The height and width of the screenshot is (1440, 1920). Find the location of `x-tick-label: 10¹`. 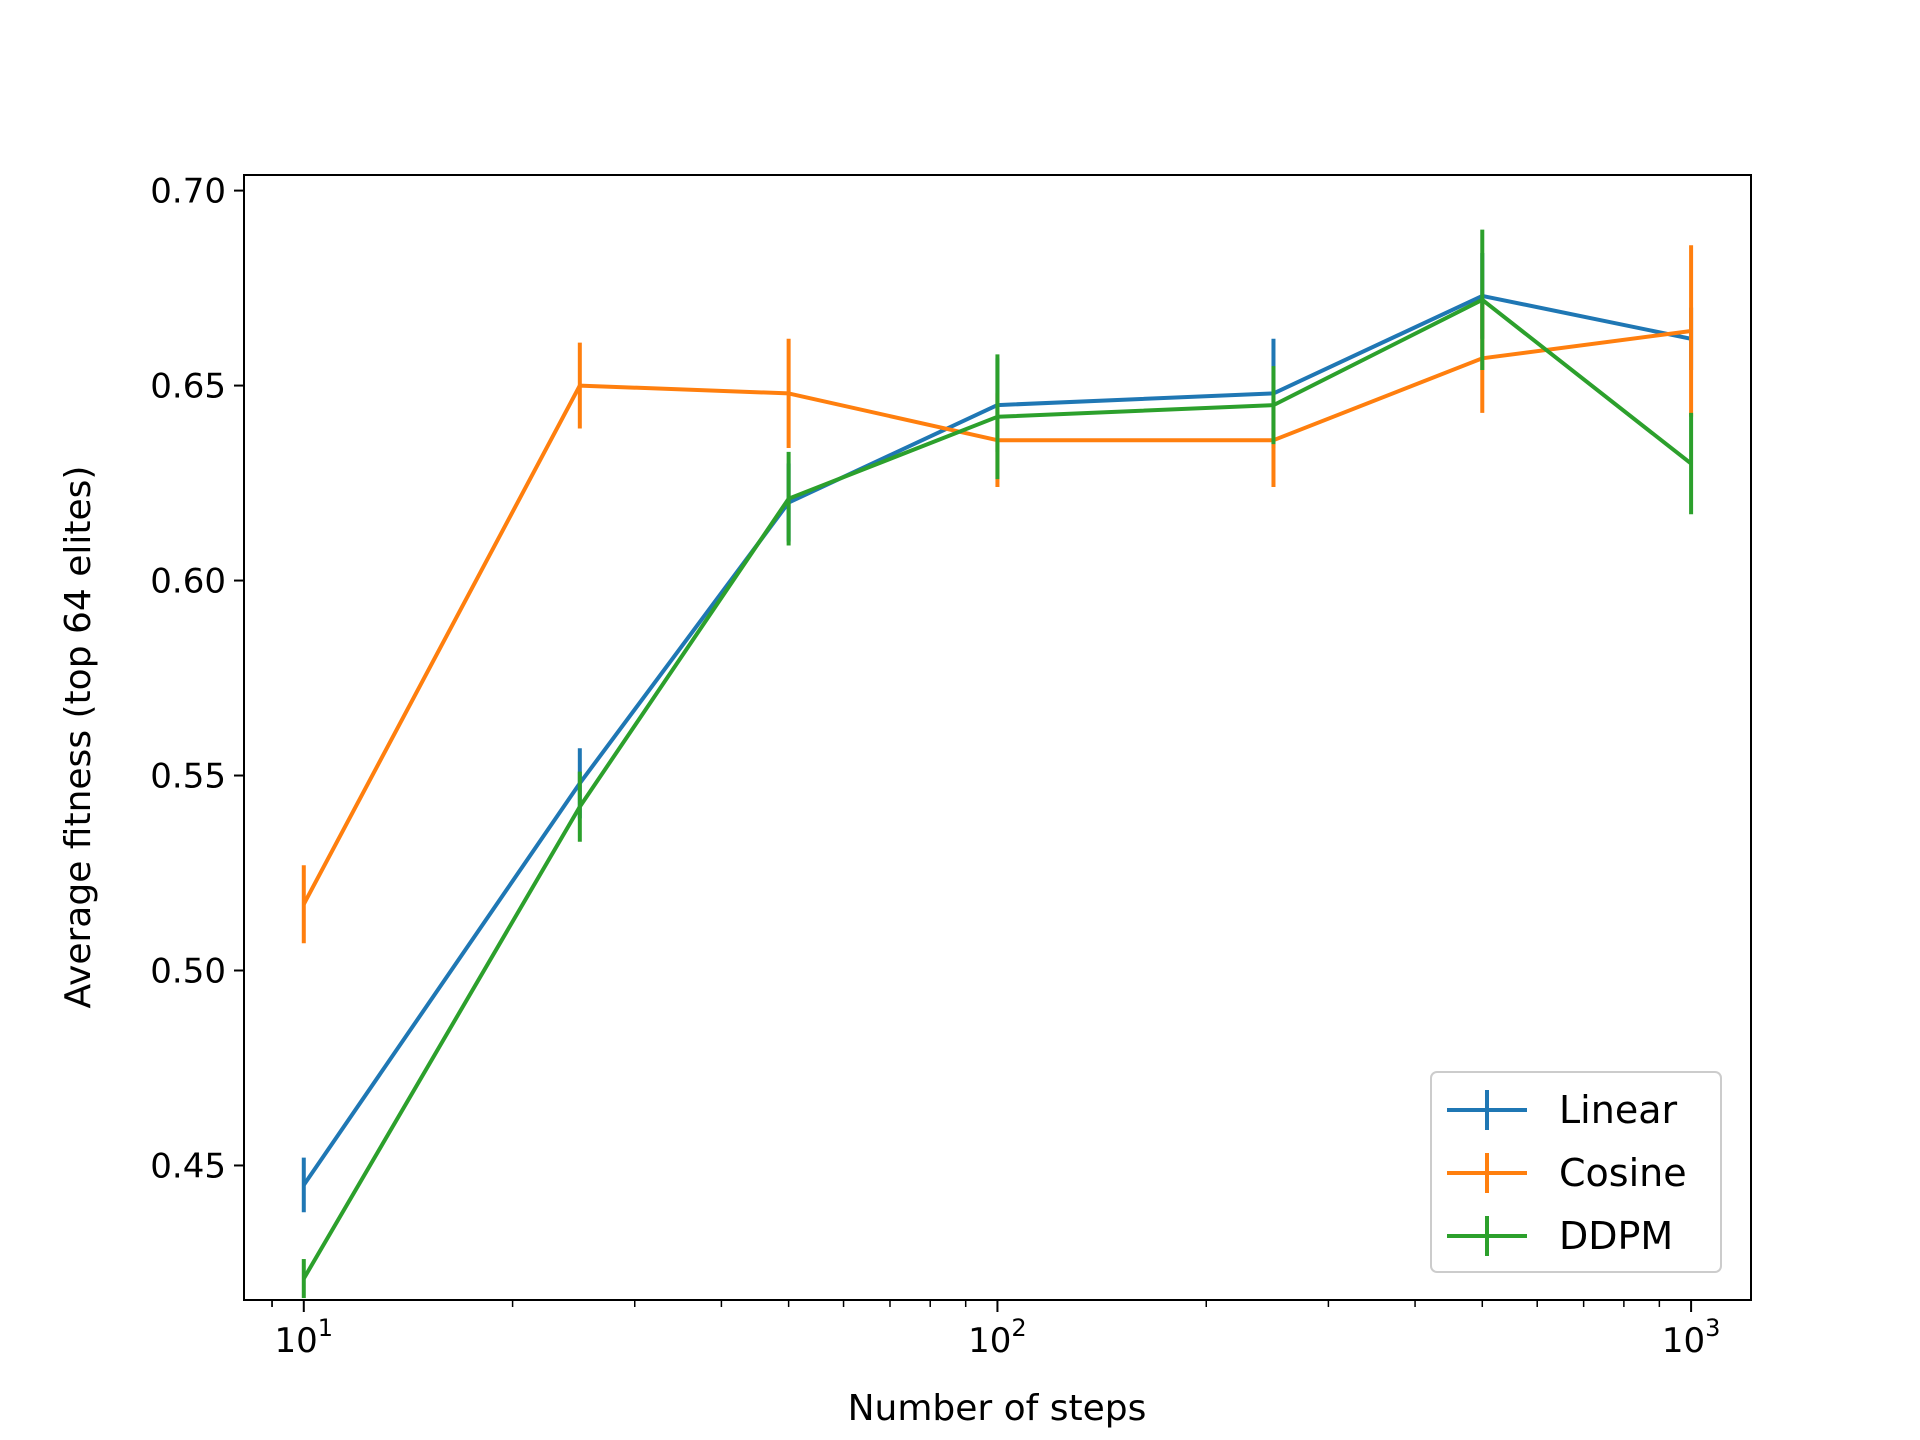

x-tick-label: 10¹ is located at coordinates (304, 1337).